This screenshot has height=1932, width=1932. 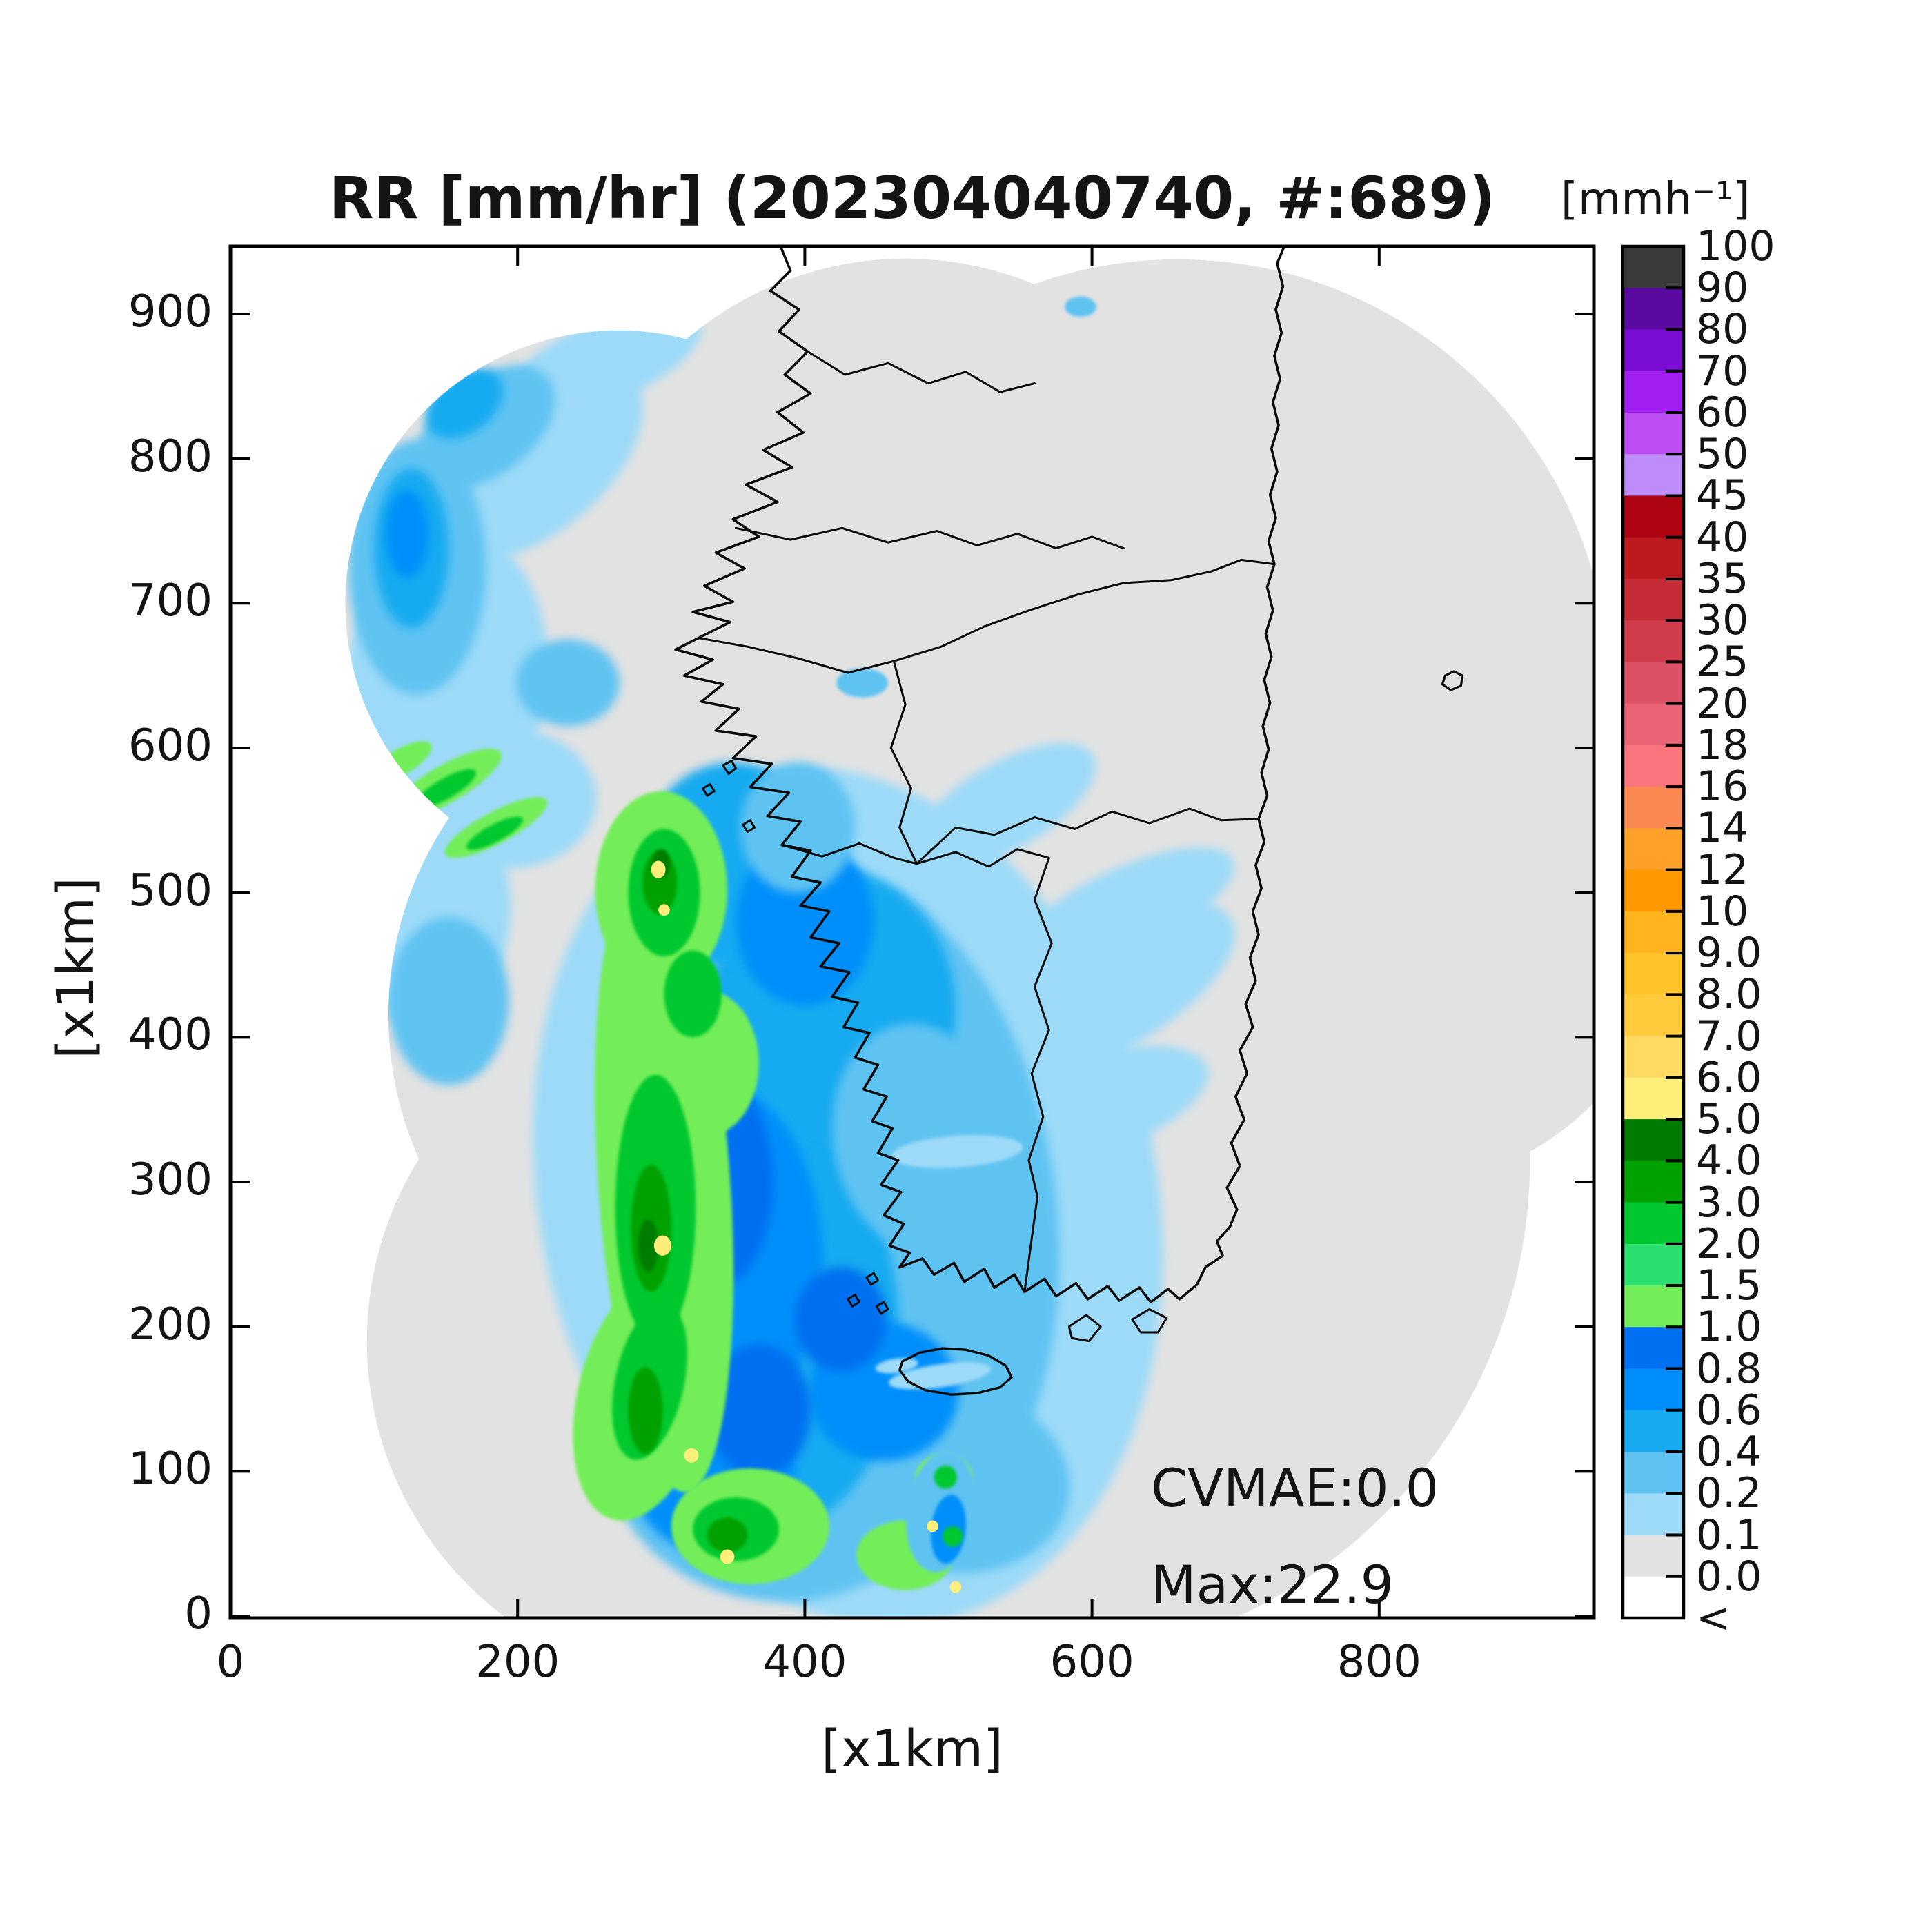 What do you see at coordinates (1038, 1074) in the screenshot?
I see `admin-border-jeolla_gyeongsang` at bounding box center [1038, 1074].